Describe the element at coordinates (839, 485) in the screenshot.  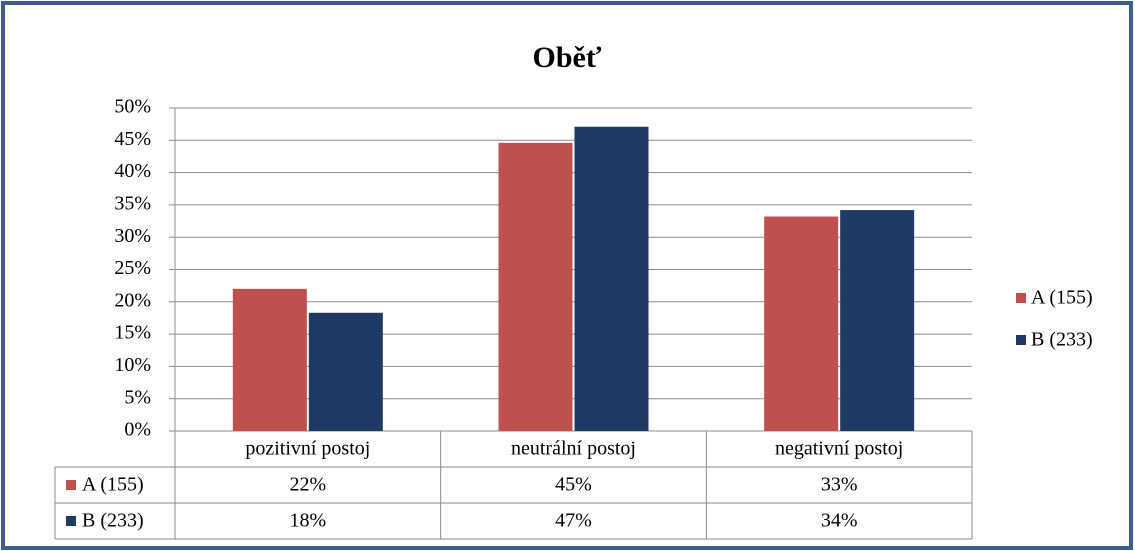
I see `table-cell: 33%` at that location.